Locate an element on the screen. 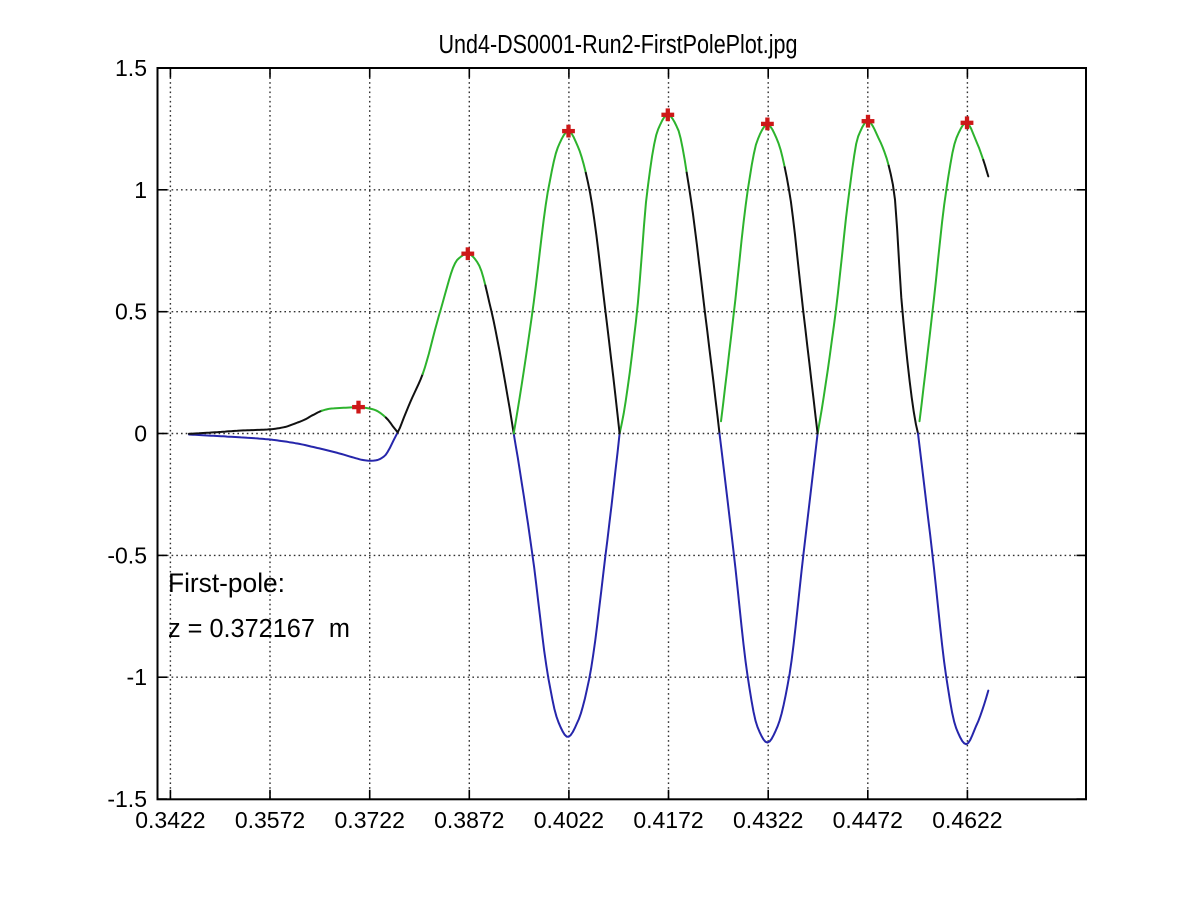 This screenshot has width=1200, height=900. svg-text: 0.4172 is located at coordinates (668, 820).